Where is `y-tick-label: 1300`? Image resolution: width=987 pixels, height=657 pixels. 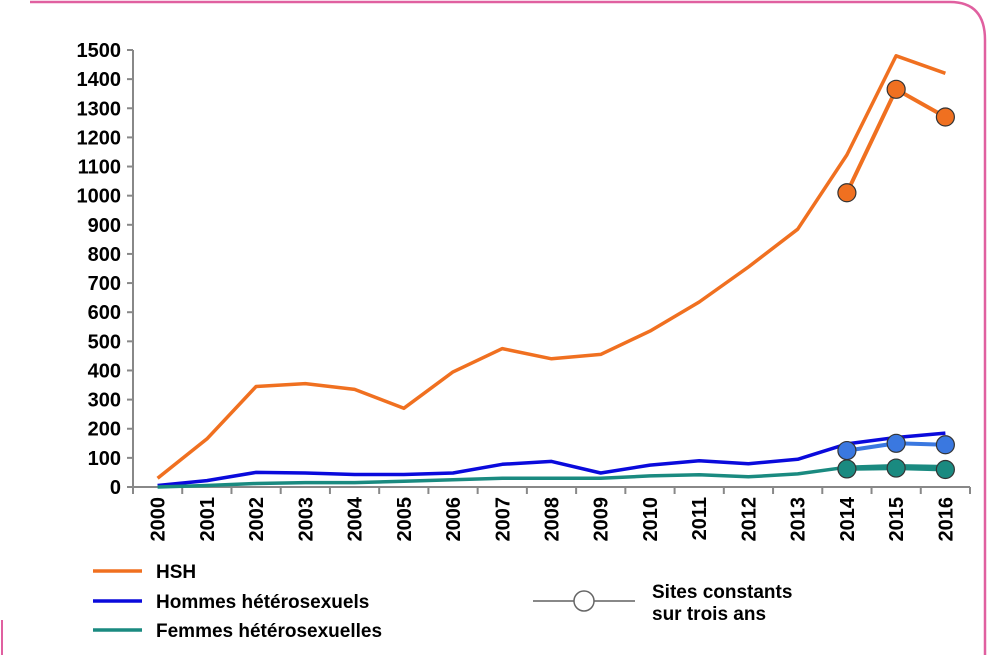 y-tick-label: 1300 is located at coordinates (99, 109).